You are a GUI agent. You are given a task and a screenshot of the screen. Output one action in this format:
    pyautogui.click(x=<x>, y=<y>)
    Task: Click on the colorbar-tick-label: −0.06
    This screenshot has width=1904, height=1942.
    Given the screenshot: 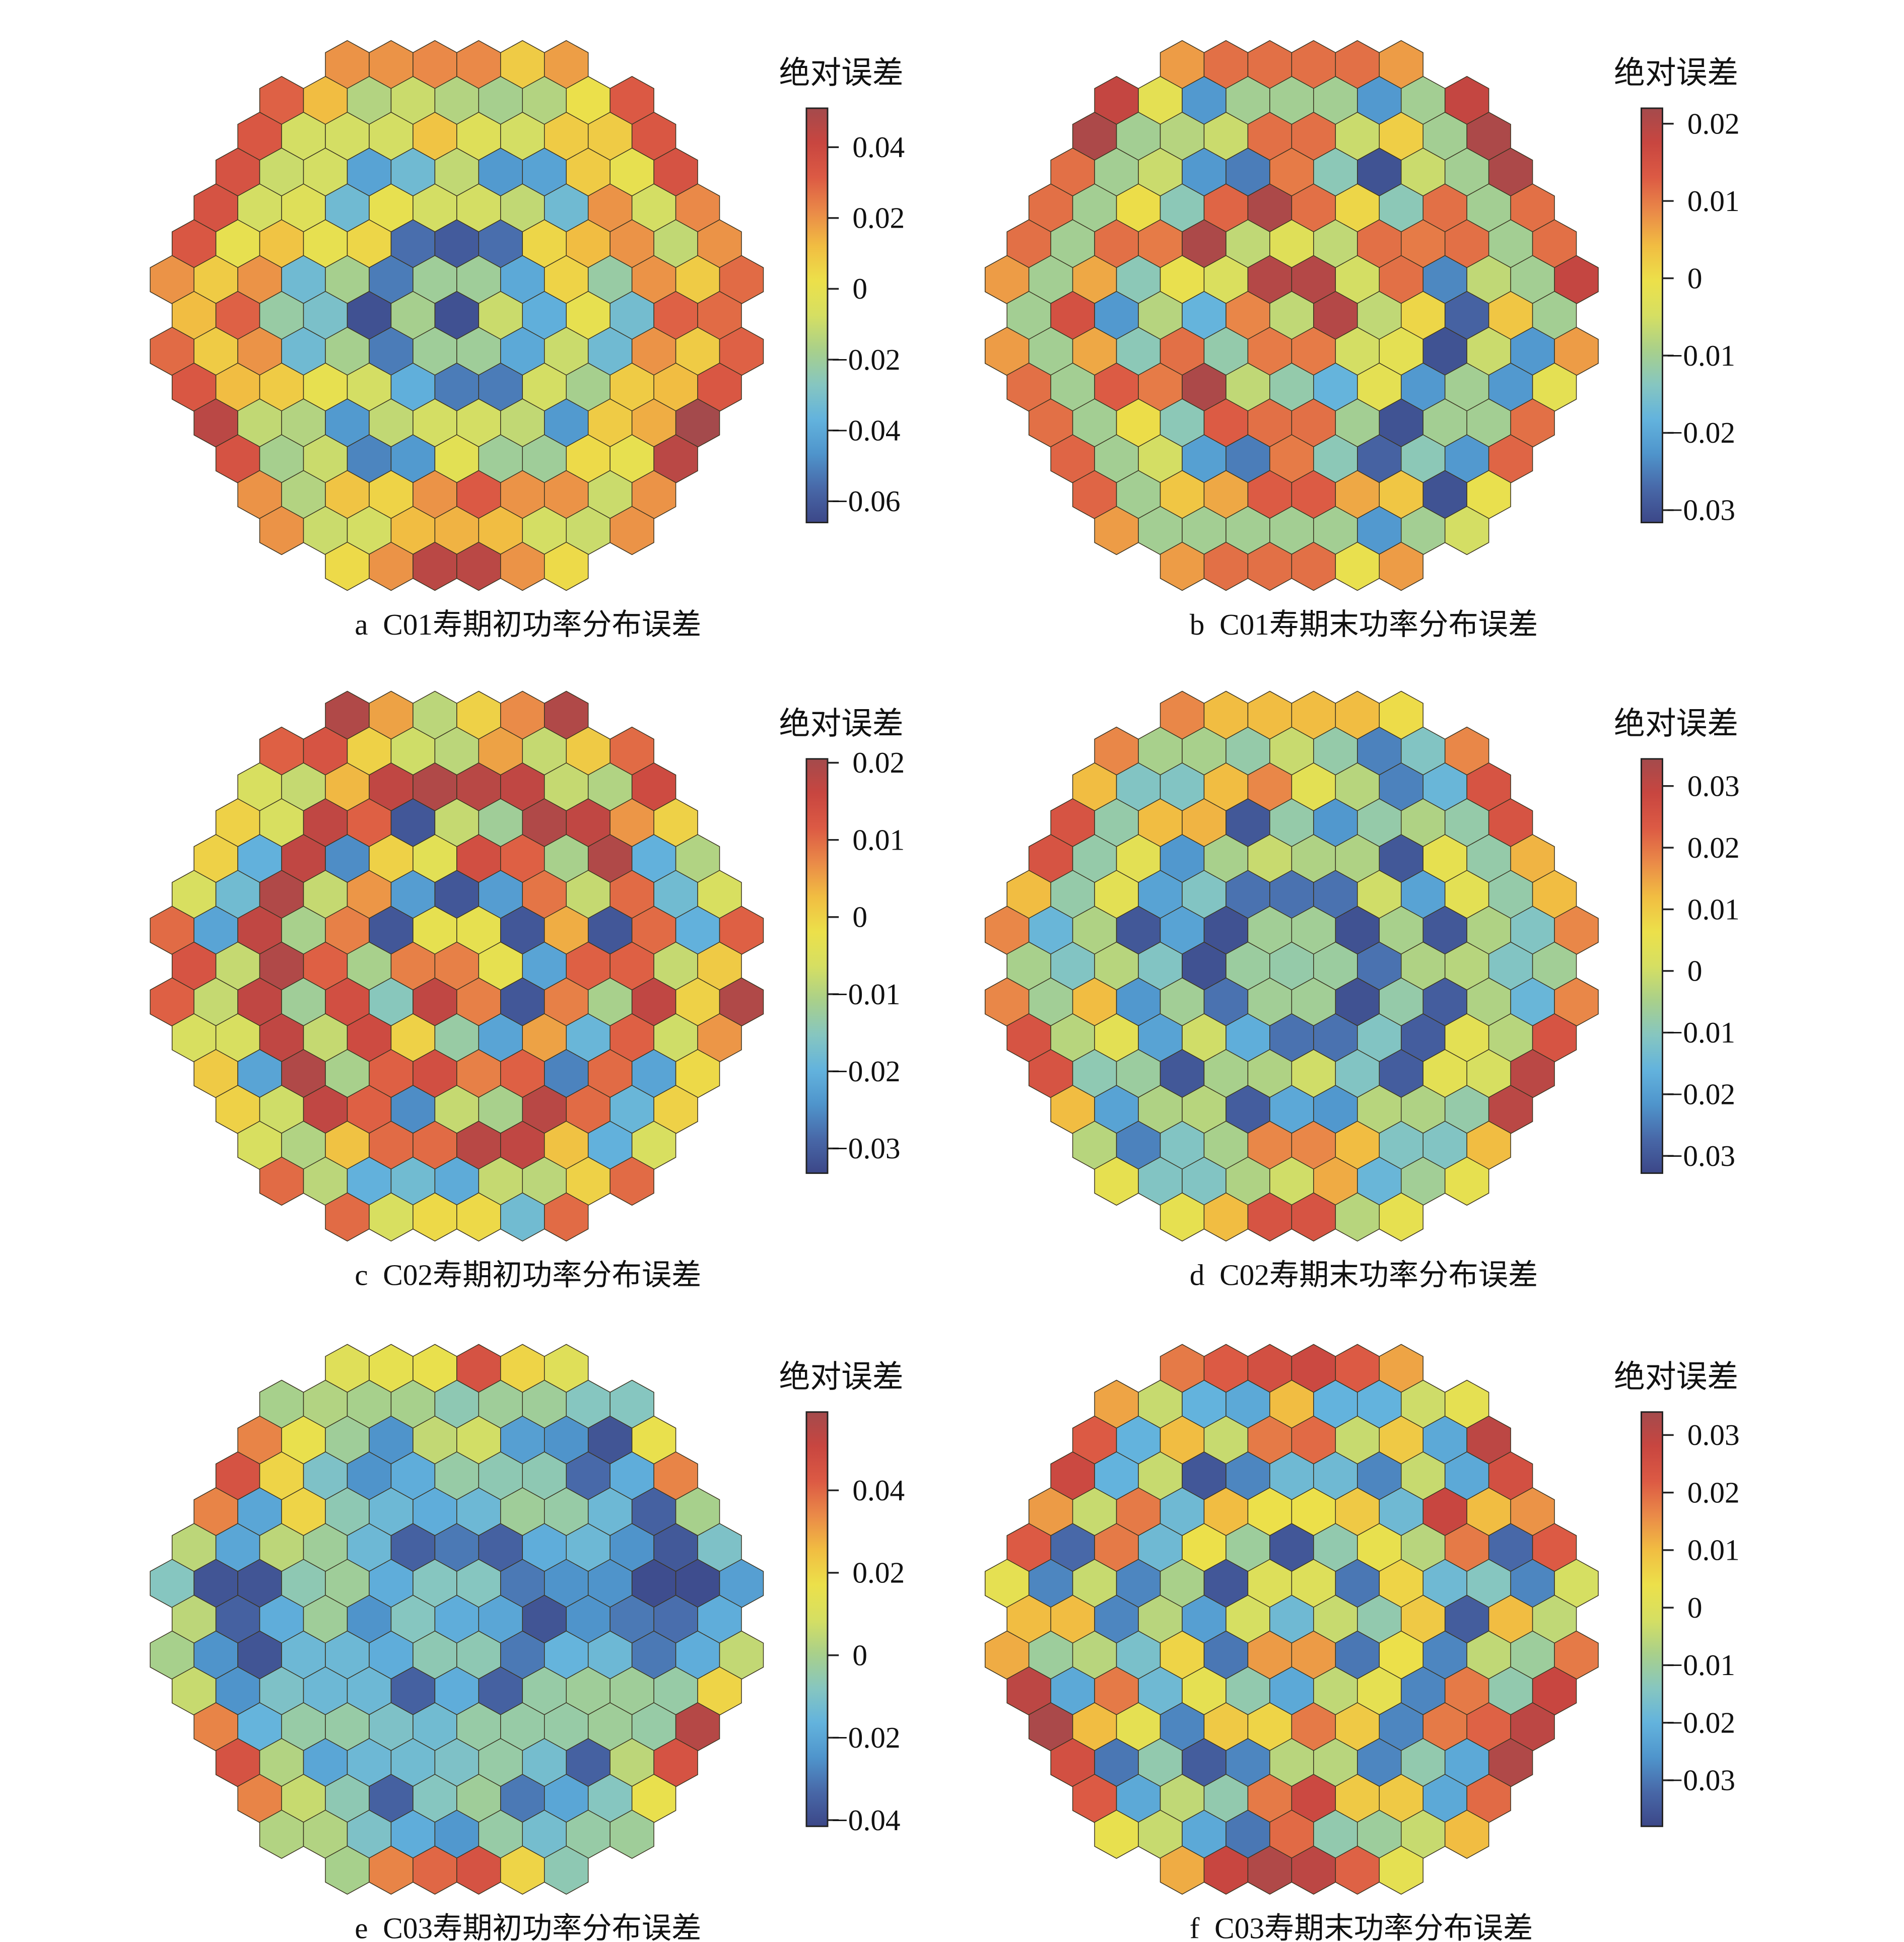 What is the action you would take?
    pyautogui.click(x=865, y=501)
    